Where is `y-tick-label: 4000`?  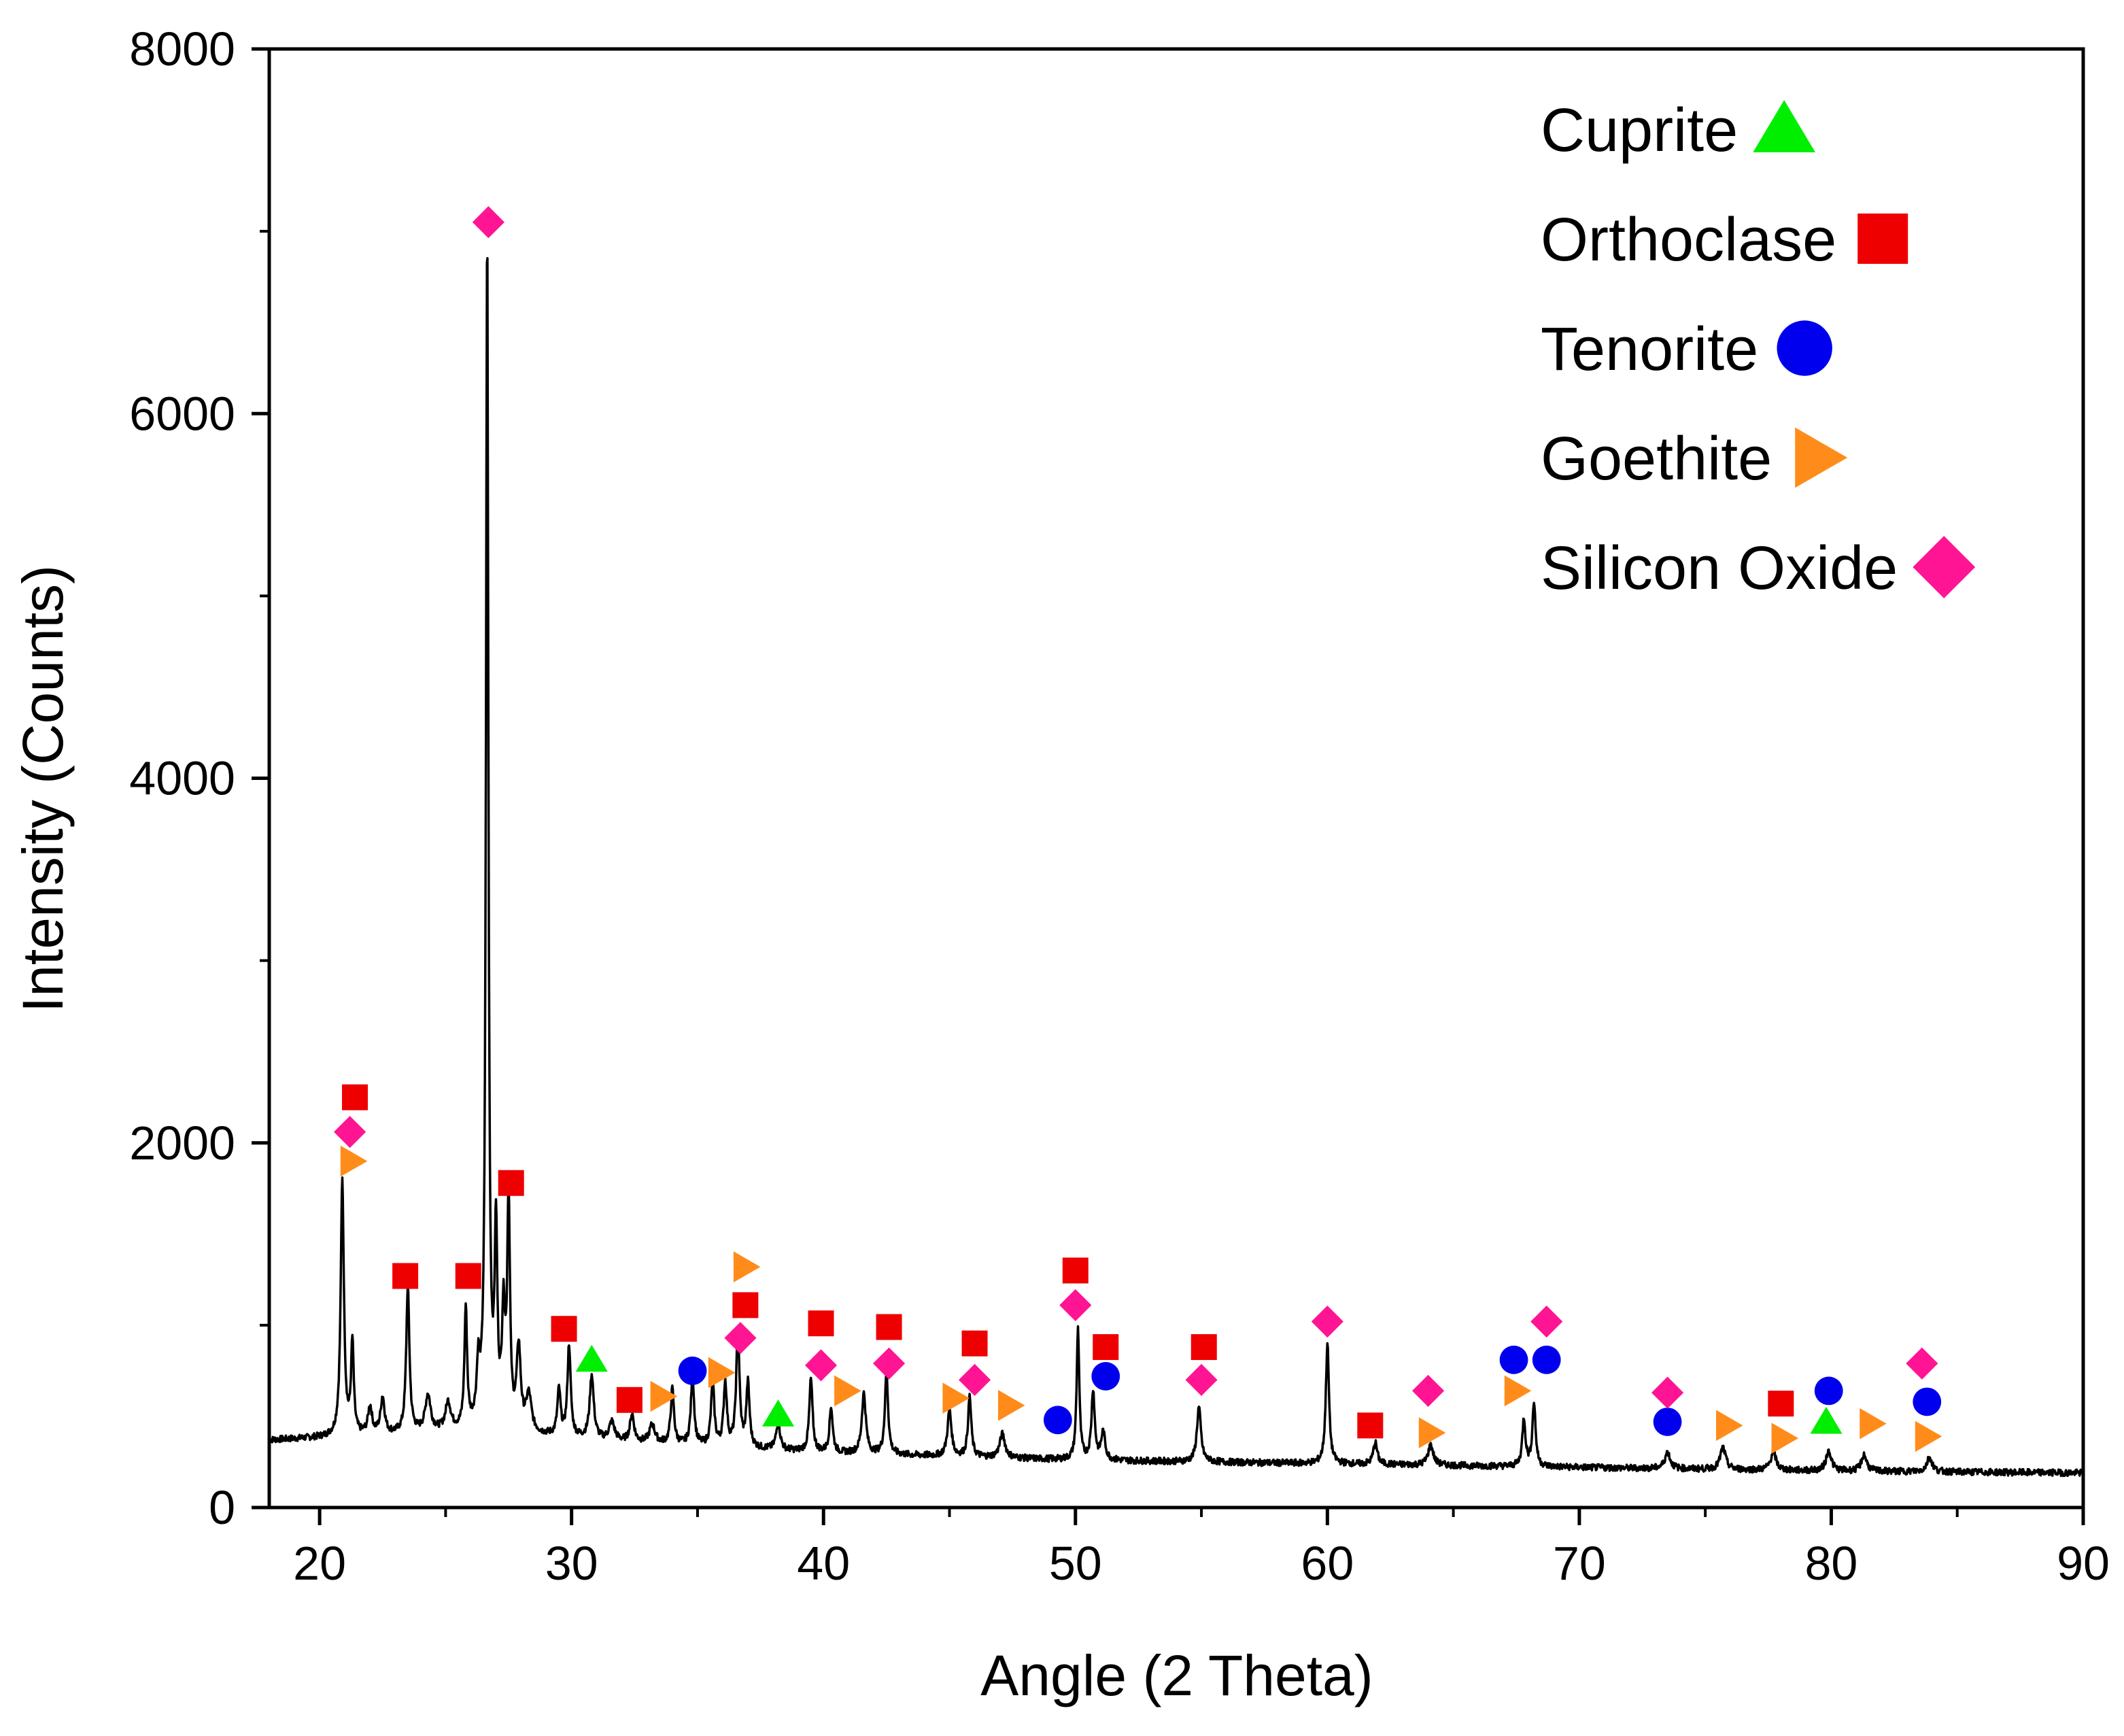 y-tick-label: 4000 is located at coordinates (182, 778).